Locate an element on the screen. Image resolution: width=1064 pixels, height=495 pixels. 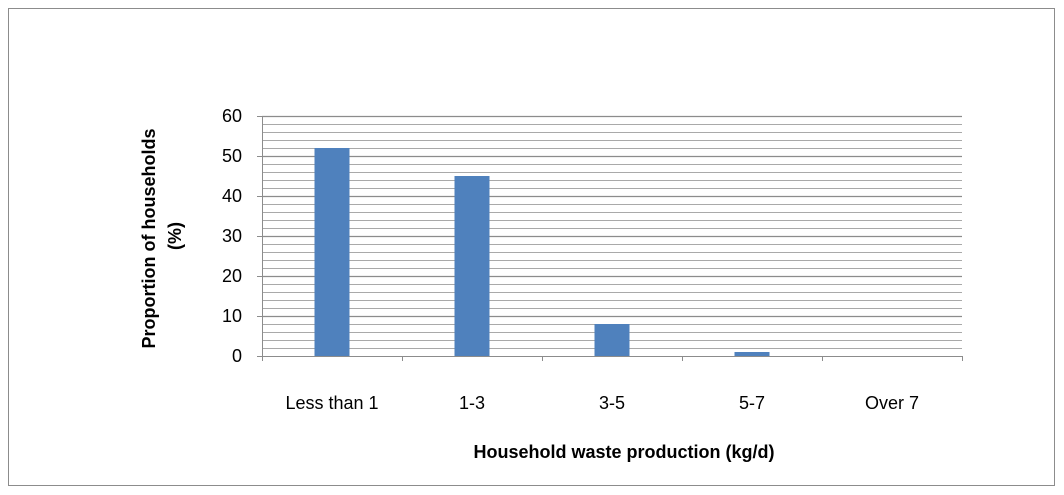
y-tick-label: 40 is located at coordinates (232, 196).